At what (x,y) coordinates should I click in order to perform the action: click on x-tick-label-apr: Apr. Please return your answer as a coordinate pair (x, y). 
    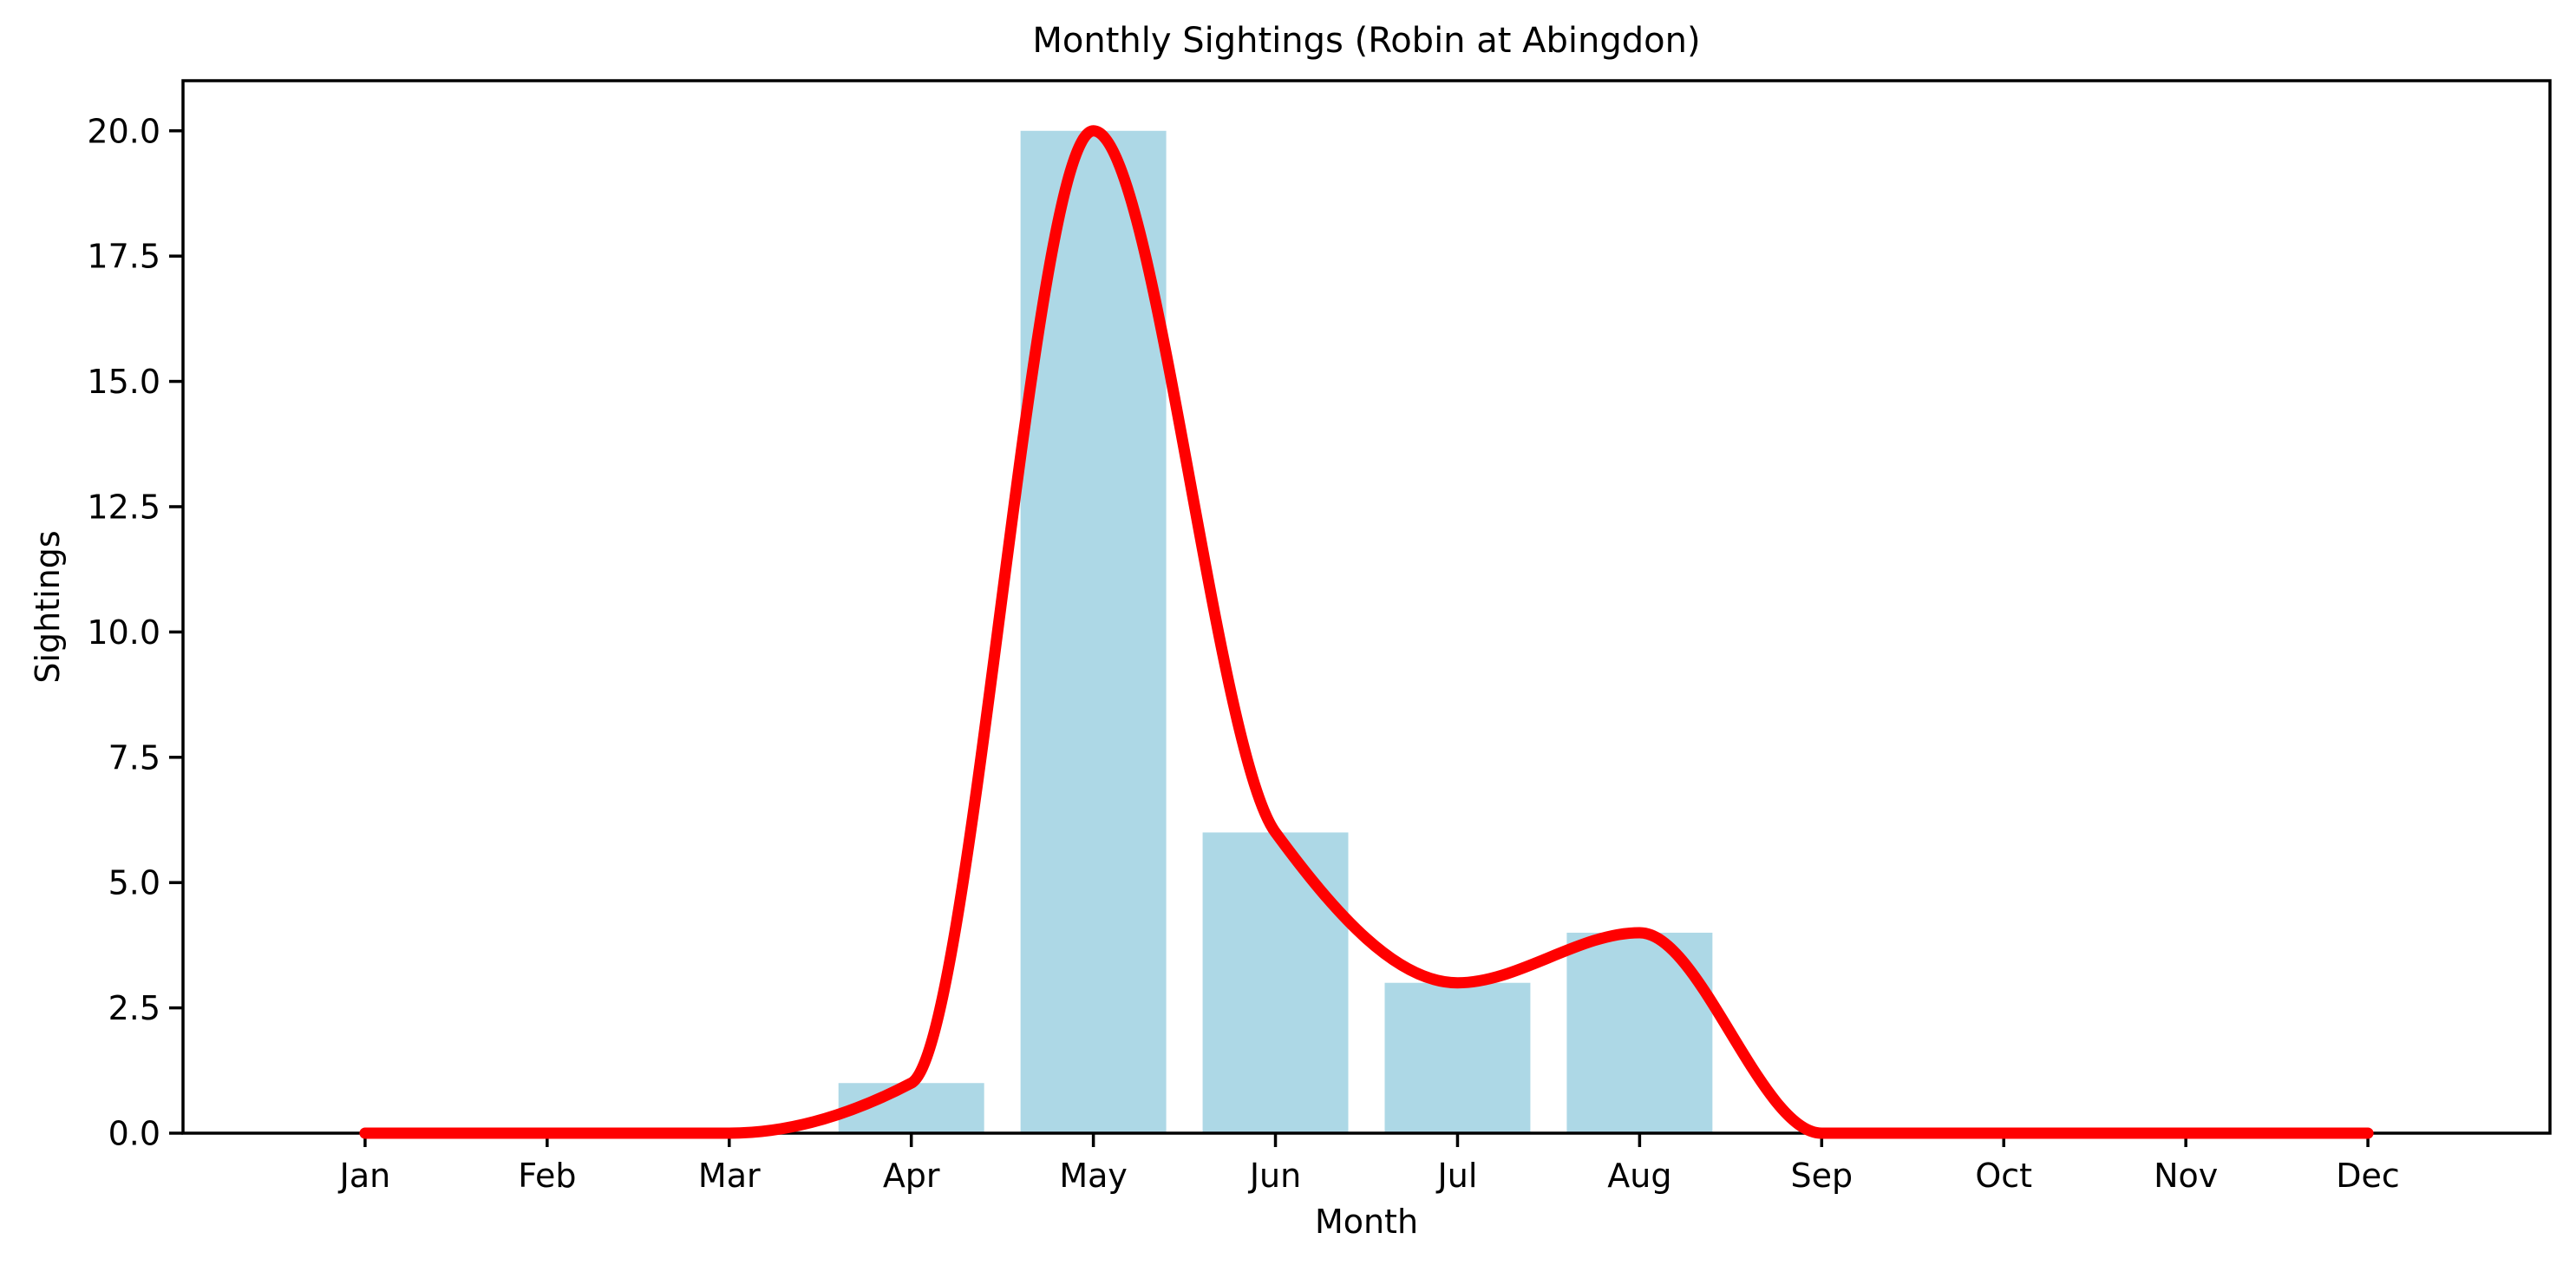
    Looking at the image, I should click on (911, 1176).